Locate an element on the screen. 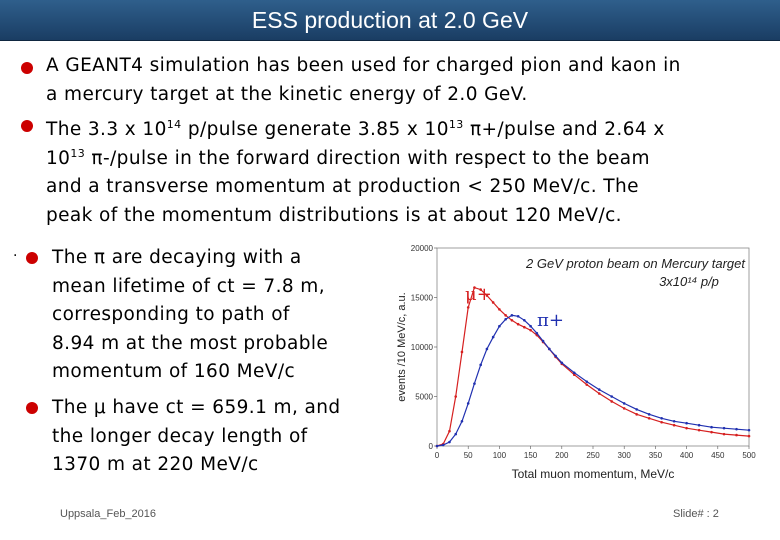 The image size is (780, 540). y-tick-label: 0 is located at coordinates (431, 446).